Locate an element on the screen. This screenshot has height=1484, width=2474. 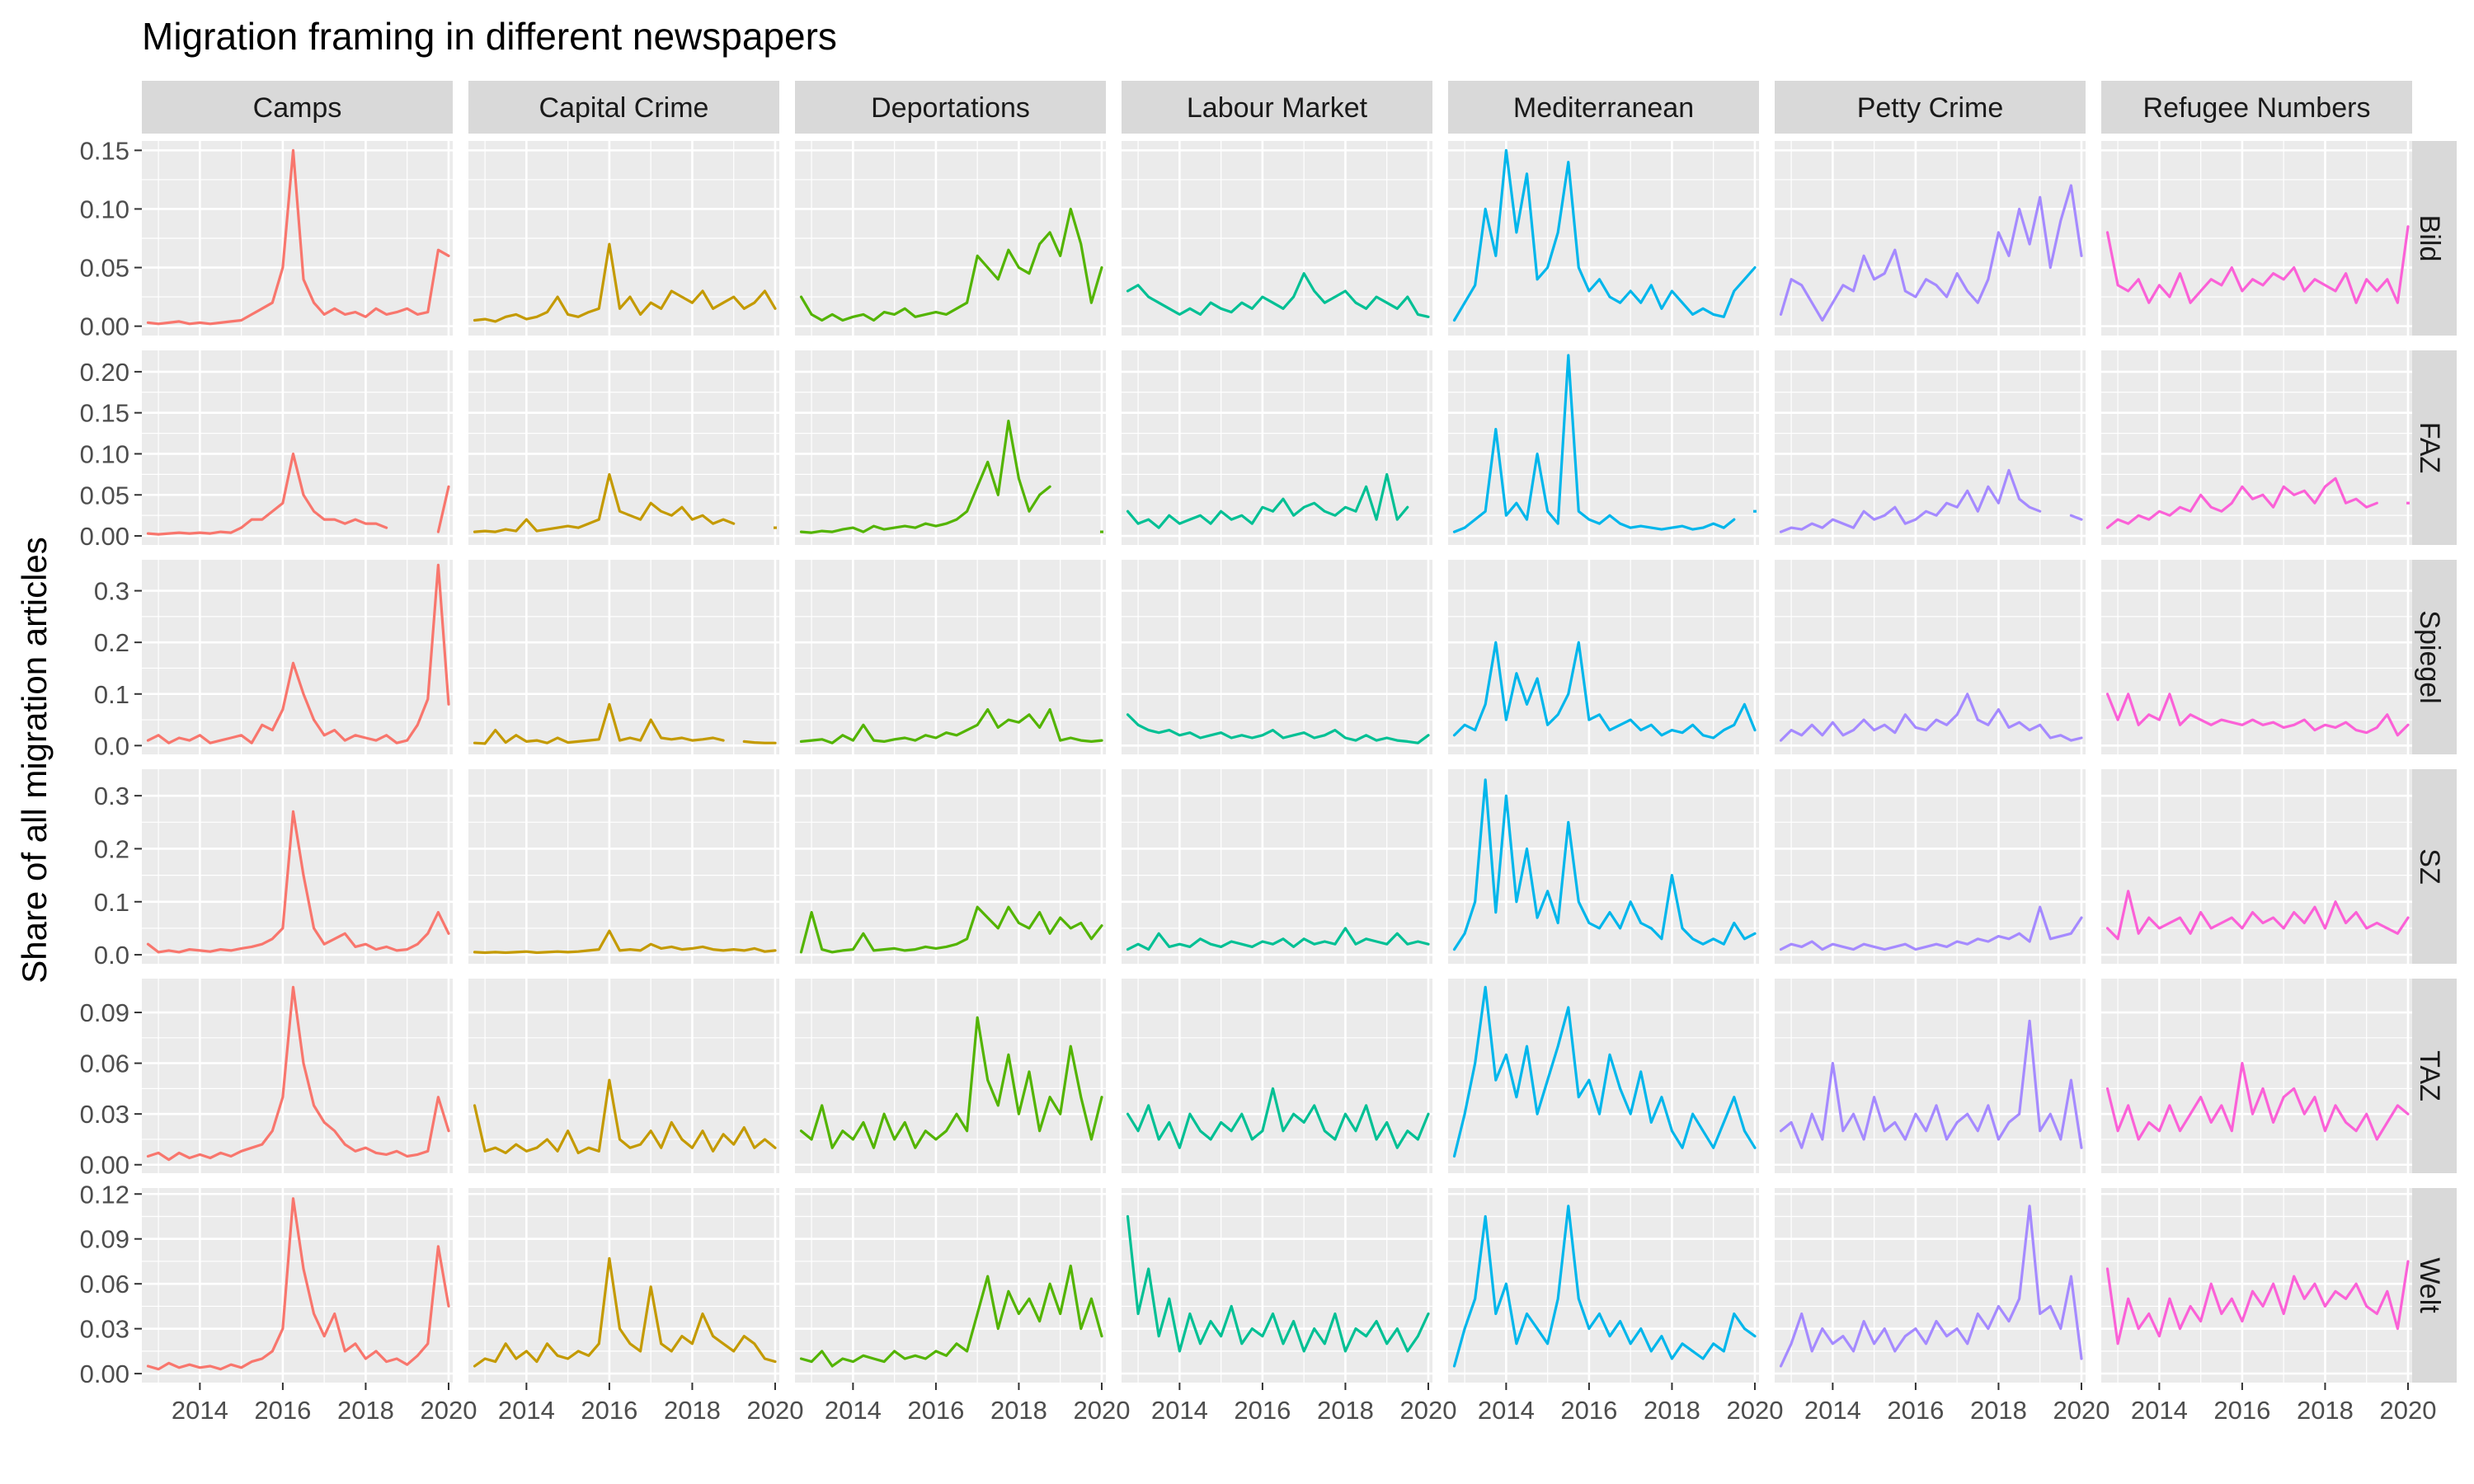
panel-taz-petty-crime is located at coordinates (1930, 1076).